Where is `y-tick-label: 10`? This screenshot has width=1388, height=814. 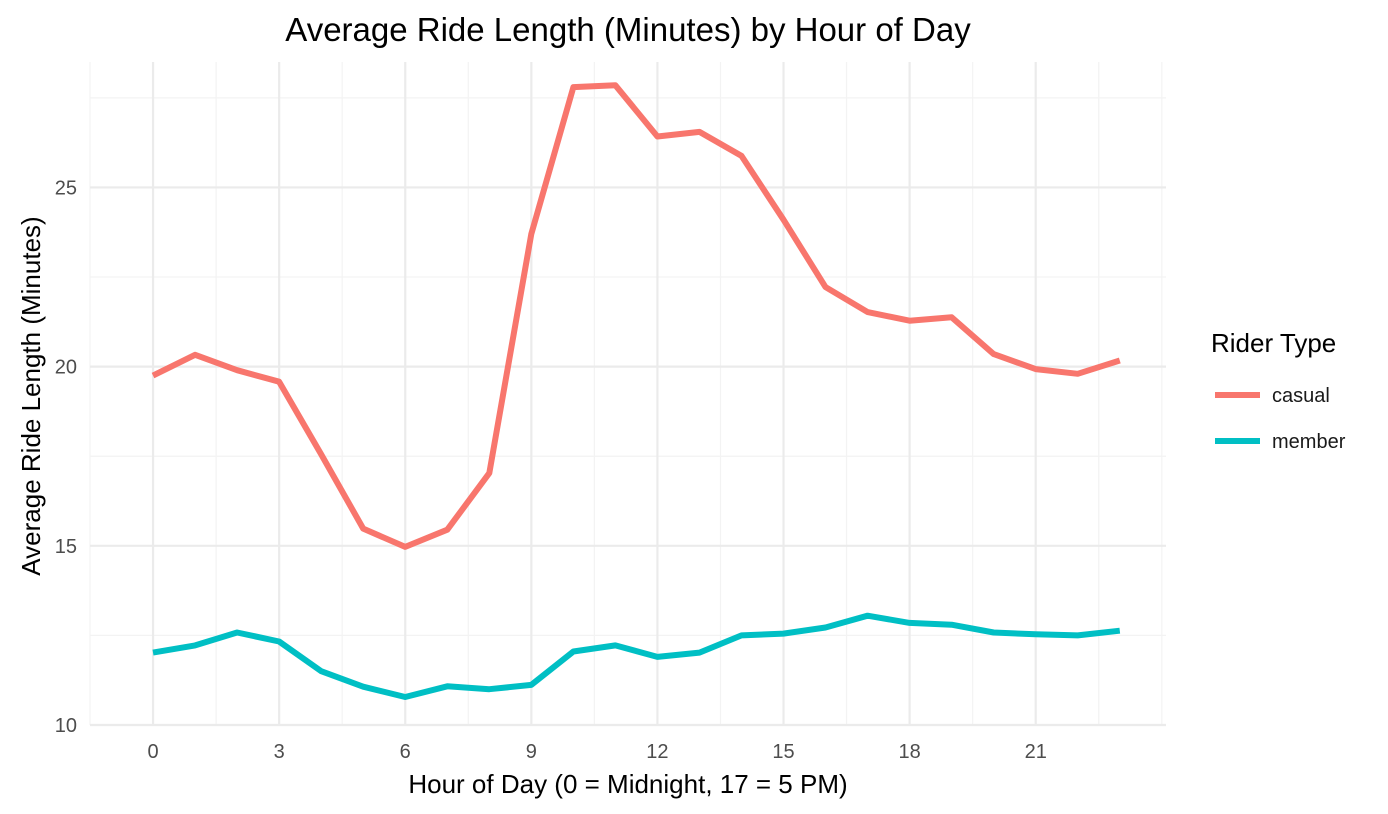
y-tick-label: 10 is located at coordinates (66, 726).